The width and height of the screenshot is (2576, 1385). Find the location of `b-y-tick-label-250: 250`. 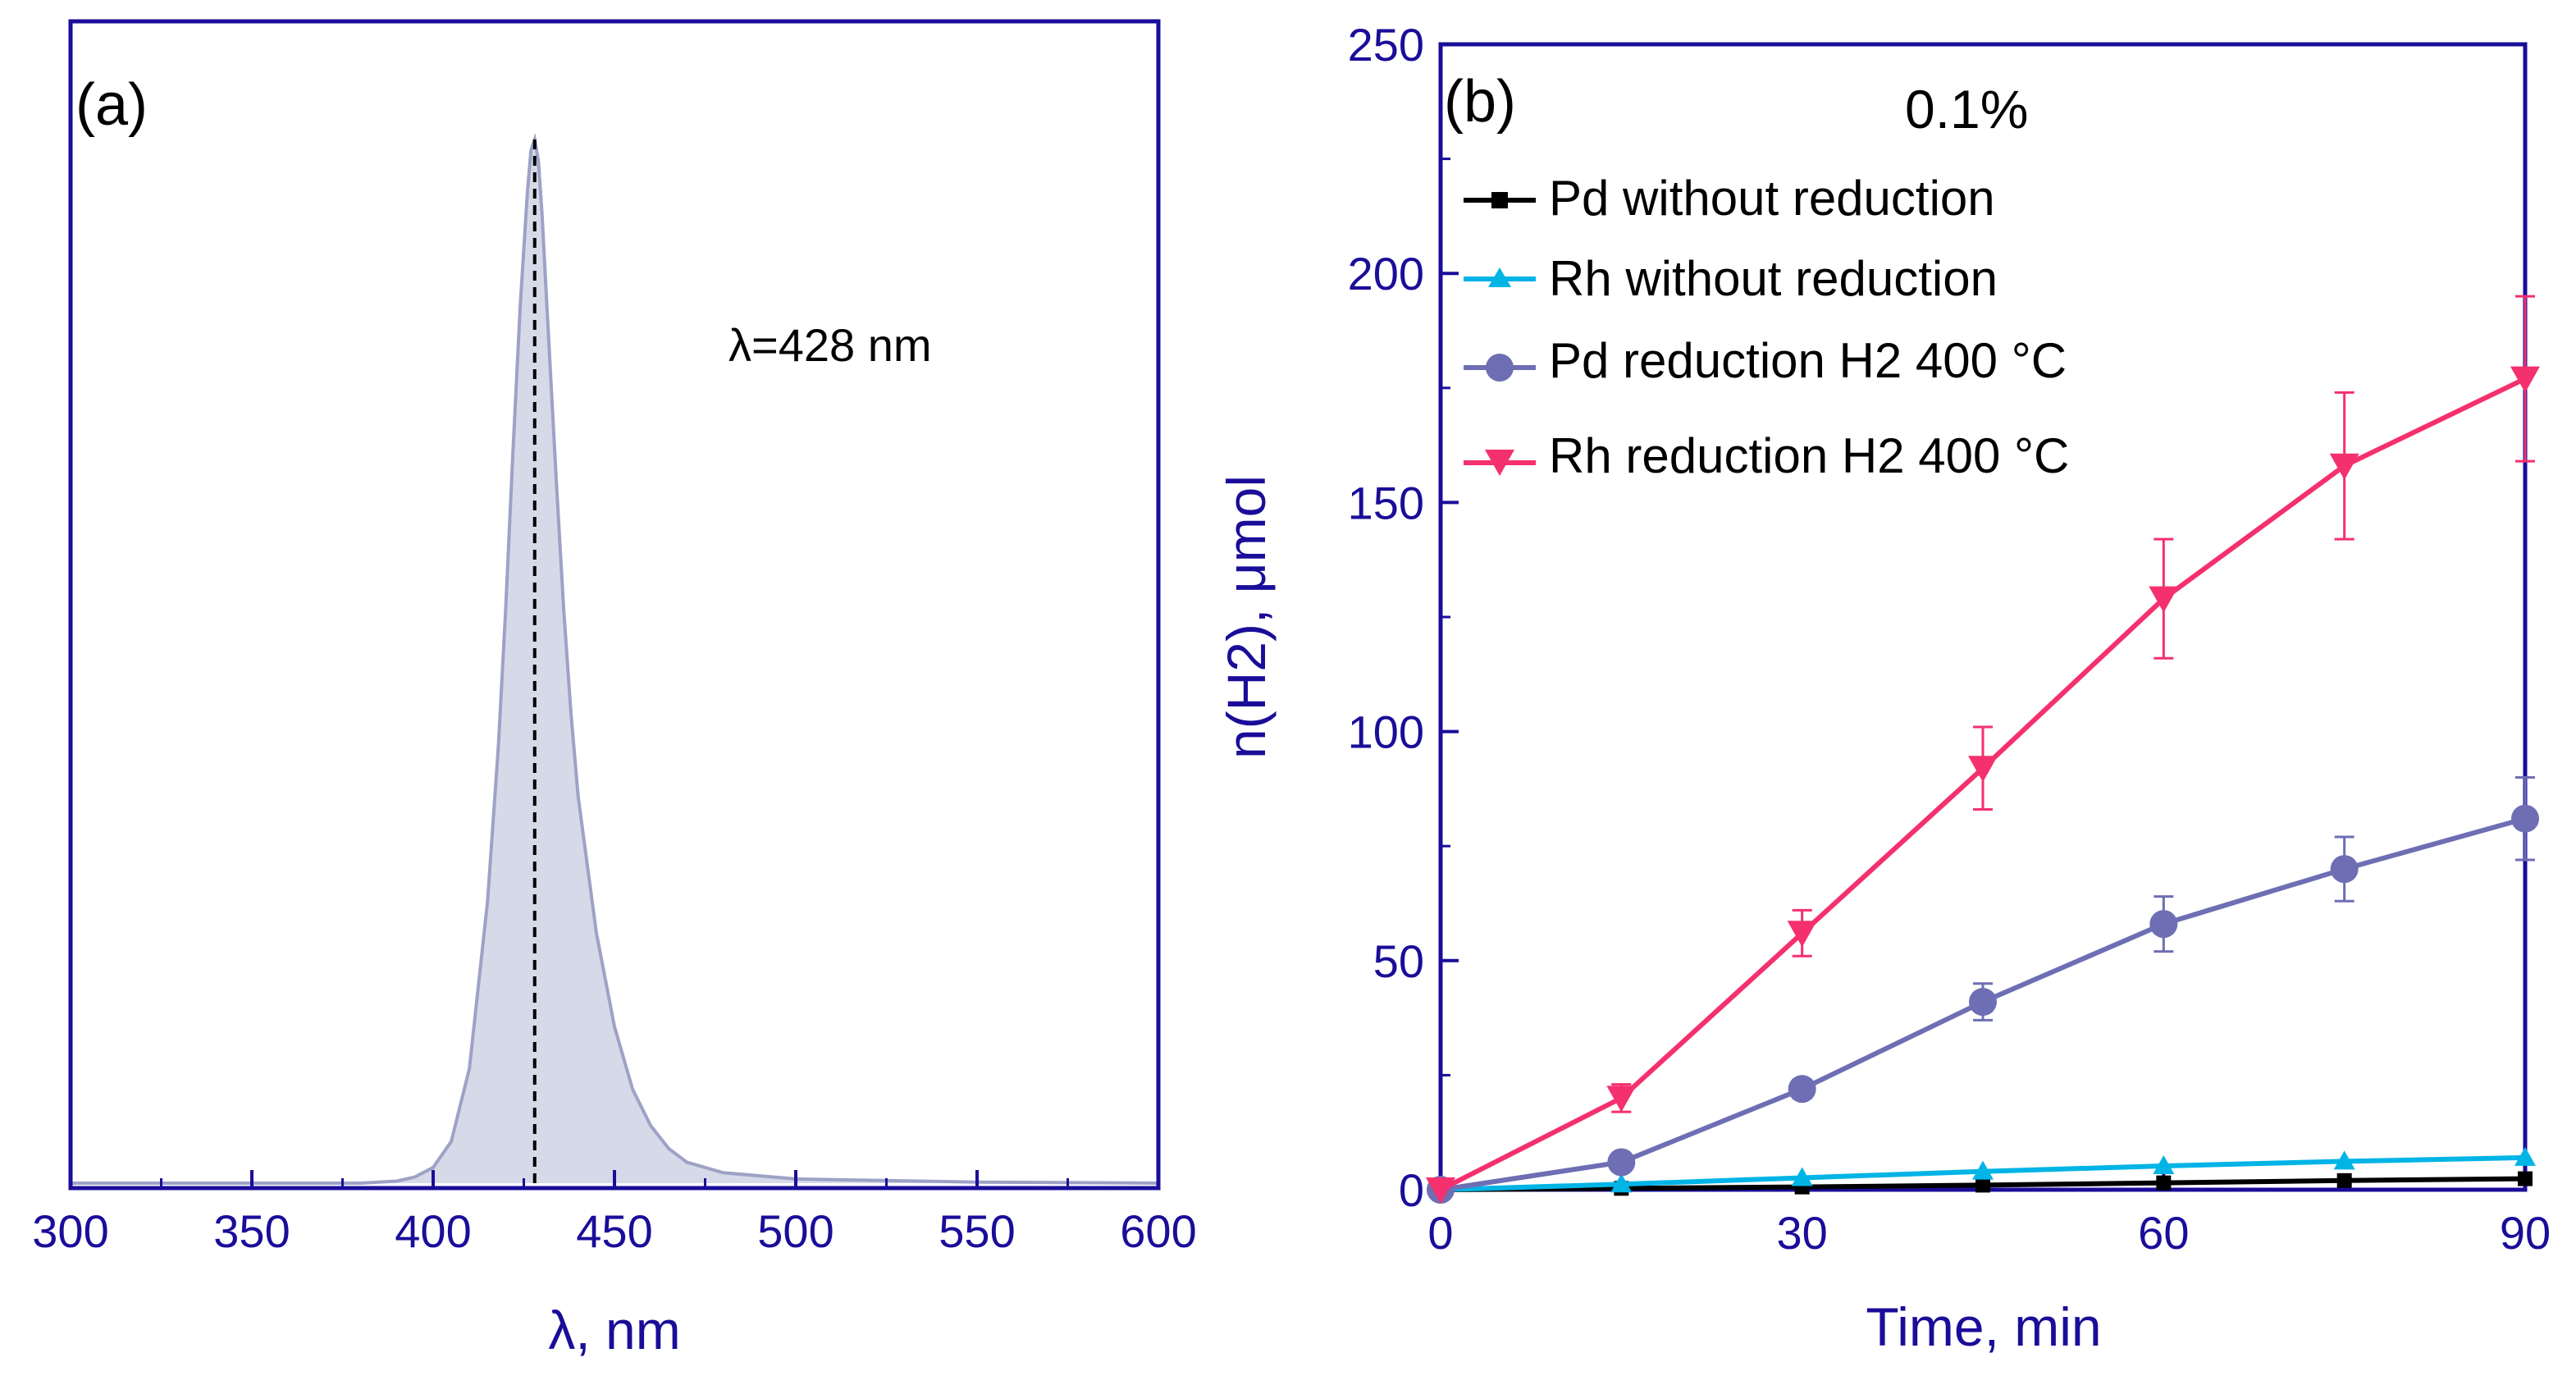

b-y-tick-label-250: 250 is located at coordinates (1386, 45).